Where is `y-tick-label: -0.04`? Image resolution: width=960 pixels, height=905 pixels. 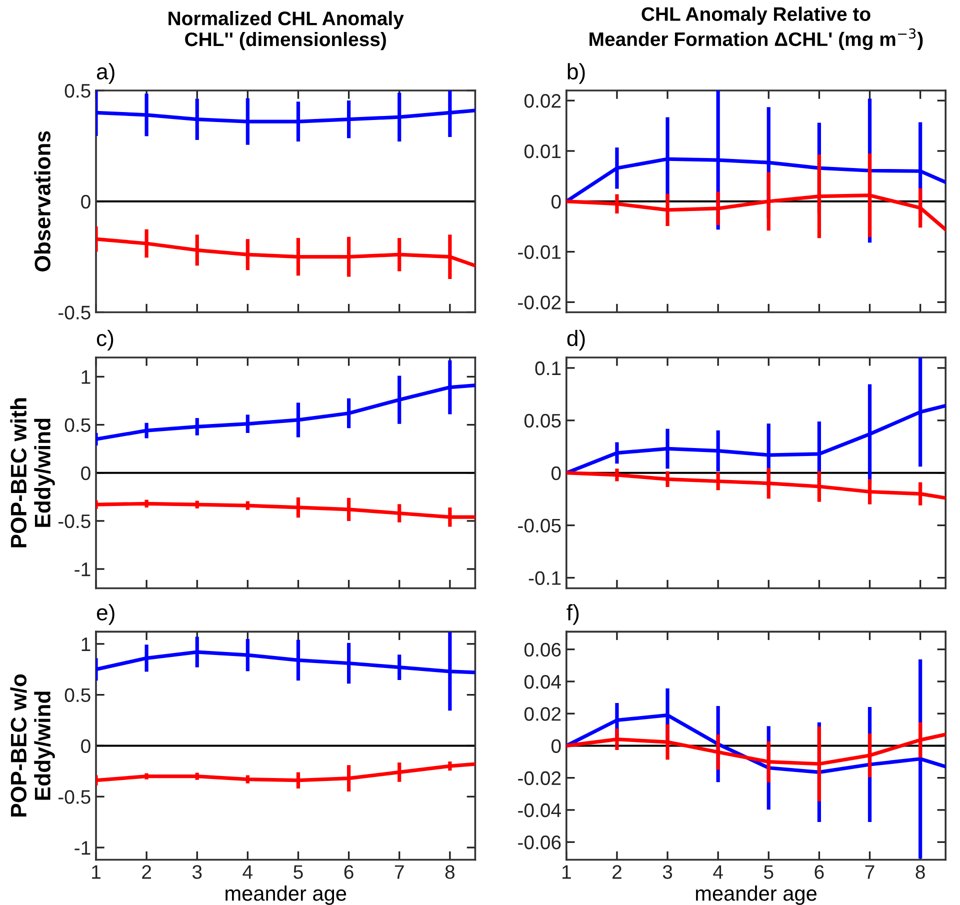 y-tick-label: -0.04 is located at coordinates (539, 810).